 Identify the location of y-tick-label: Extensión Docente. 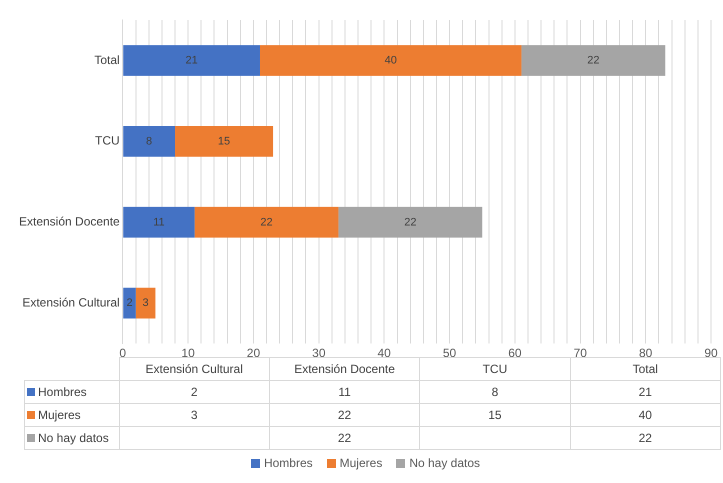
(69, 221).